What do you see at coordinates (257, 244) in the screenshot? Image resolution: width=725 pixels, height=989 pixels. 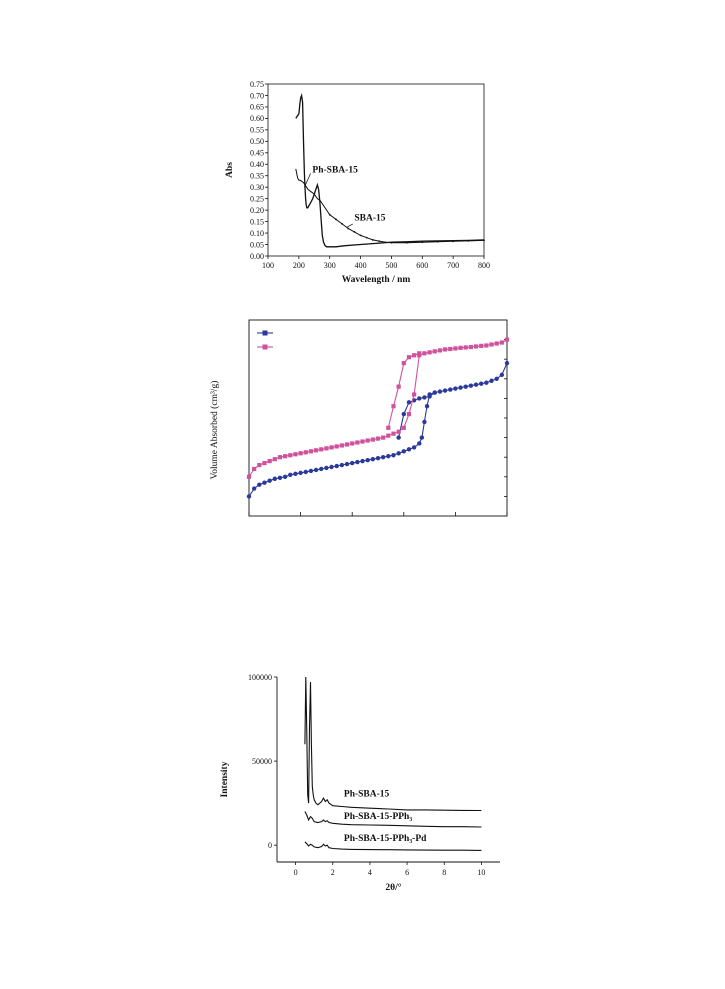 I see `uv-y-tick-label: 0.05` at bounding box center [257, 244].